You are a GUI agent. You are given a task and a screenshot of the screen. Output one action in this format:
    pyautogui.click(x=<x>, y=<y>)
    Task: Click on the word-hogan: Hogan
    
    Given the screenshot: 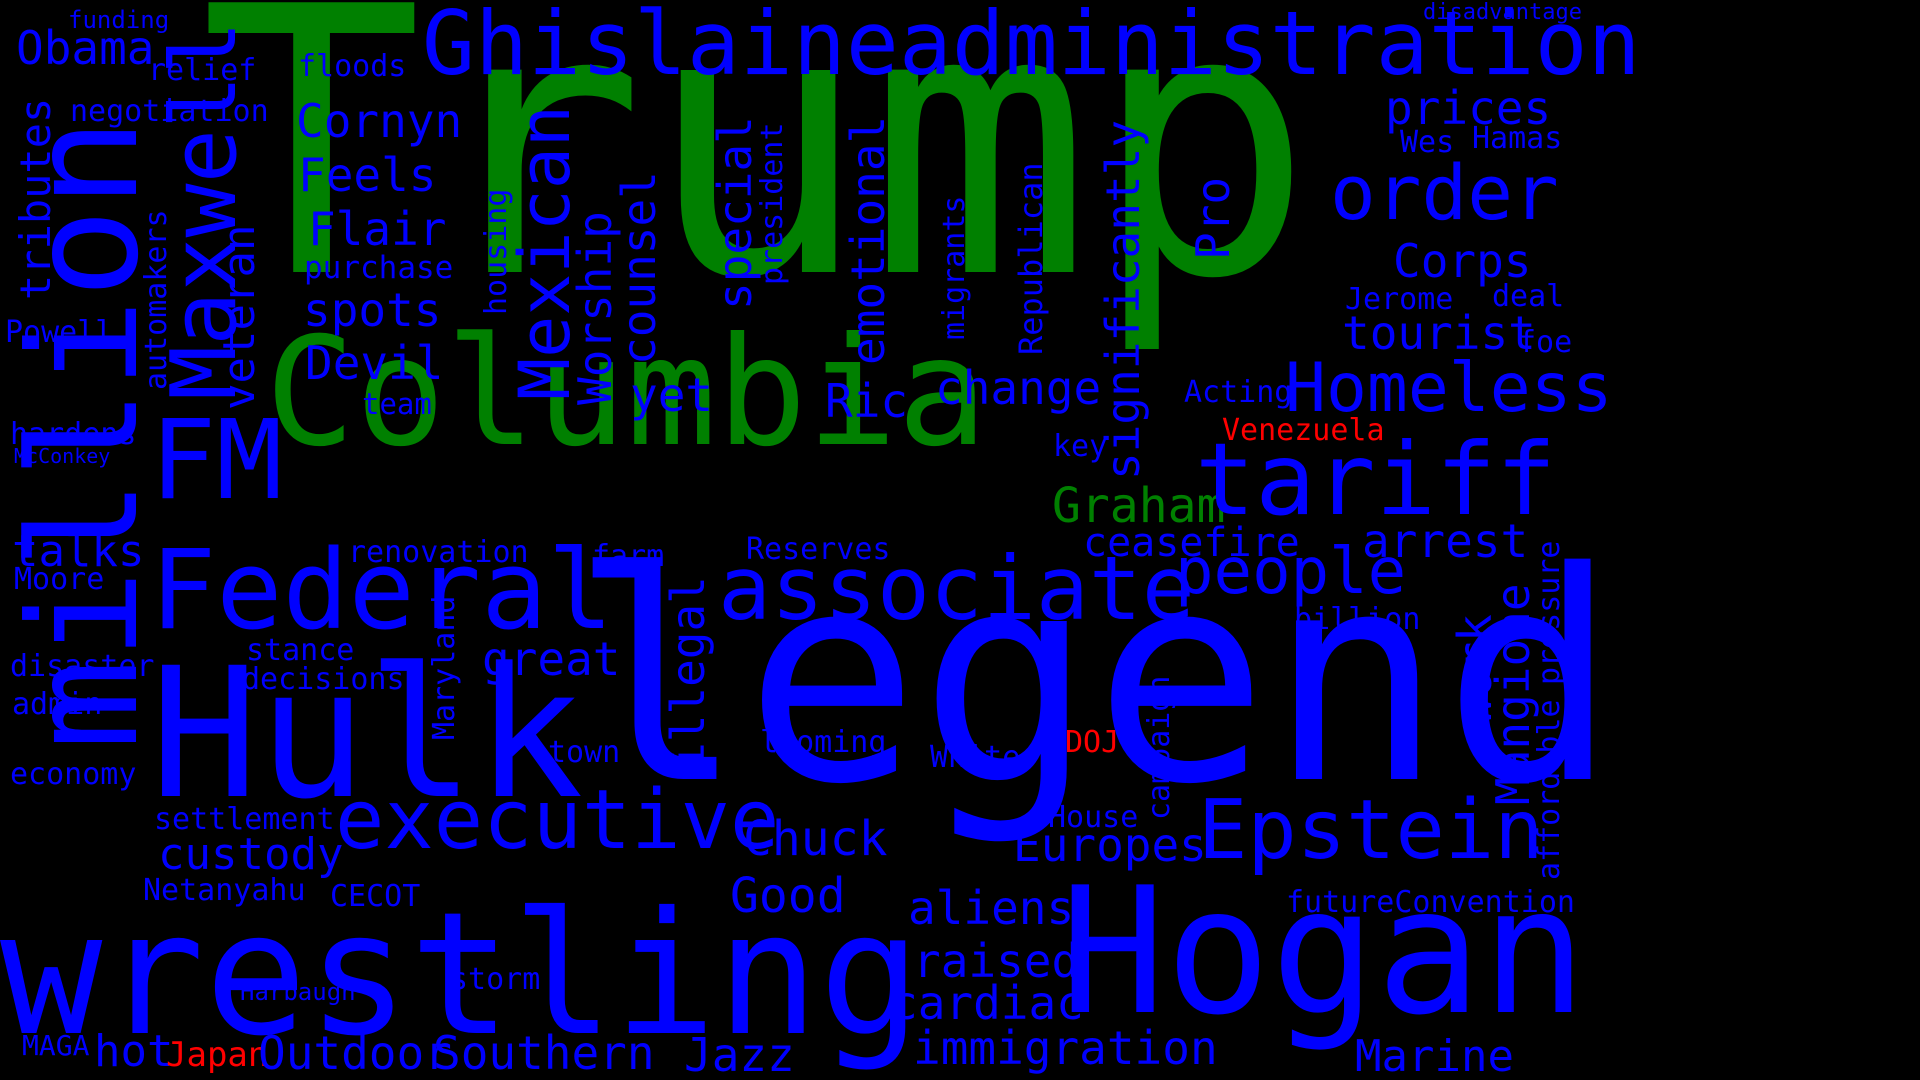 What is the action you would take?
    pyautogui.click(x=1323, y=952)
    